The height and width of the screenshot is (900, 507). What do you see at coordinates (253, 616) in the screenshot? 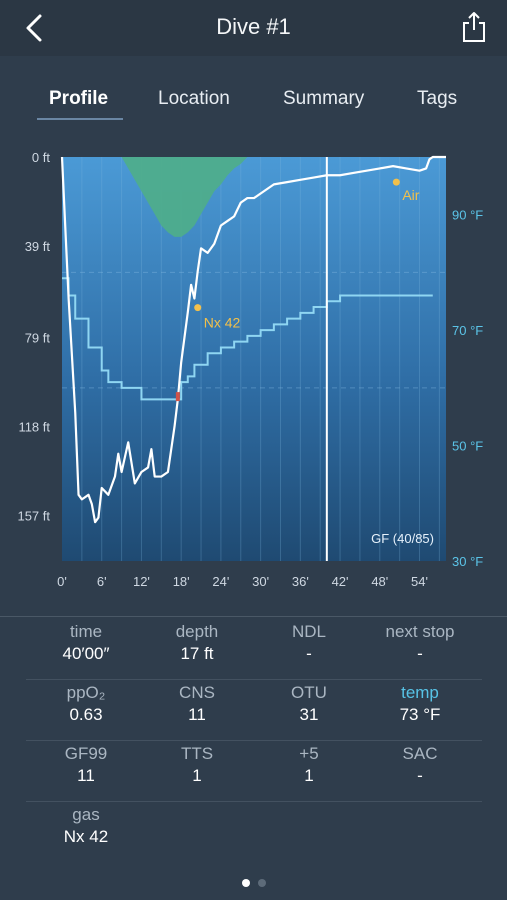
I see `divider` at bounding box center [253, 616].